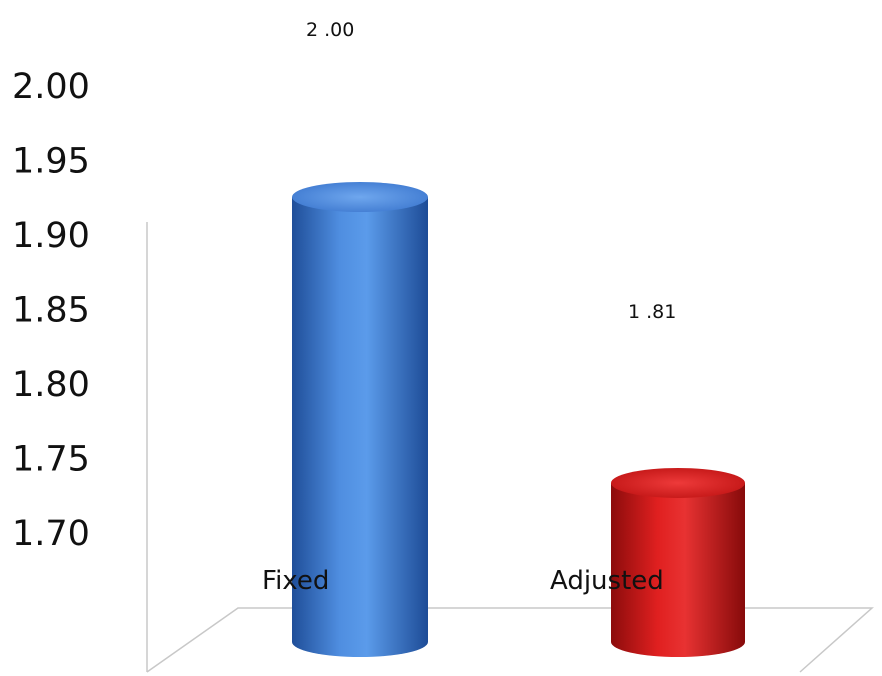  I want to click on y-tick-label: 1.90, so click(51, 236).